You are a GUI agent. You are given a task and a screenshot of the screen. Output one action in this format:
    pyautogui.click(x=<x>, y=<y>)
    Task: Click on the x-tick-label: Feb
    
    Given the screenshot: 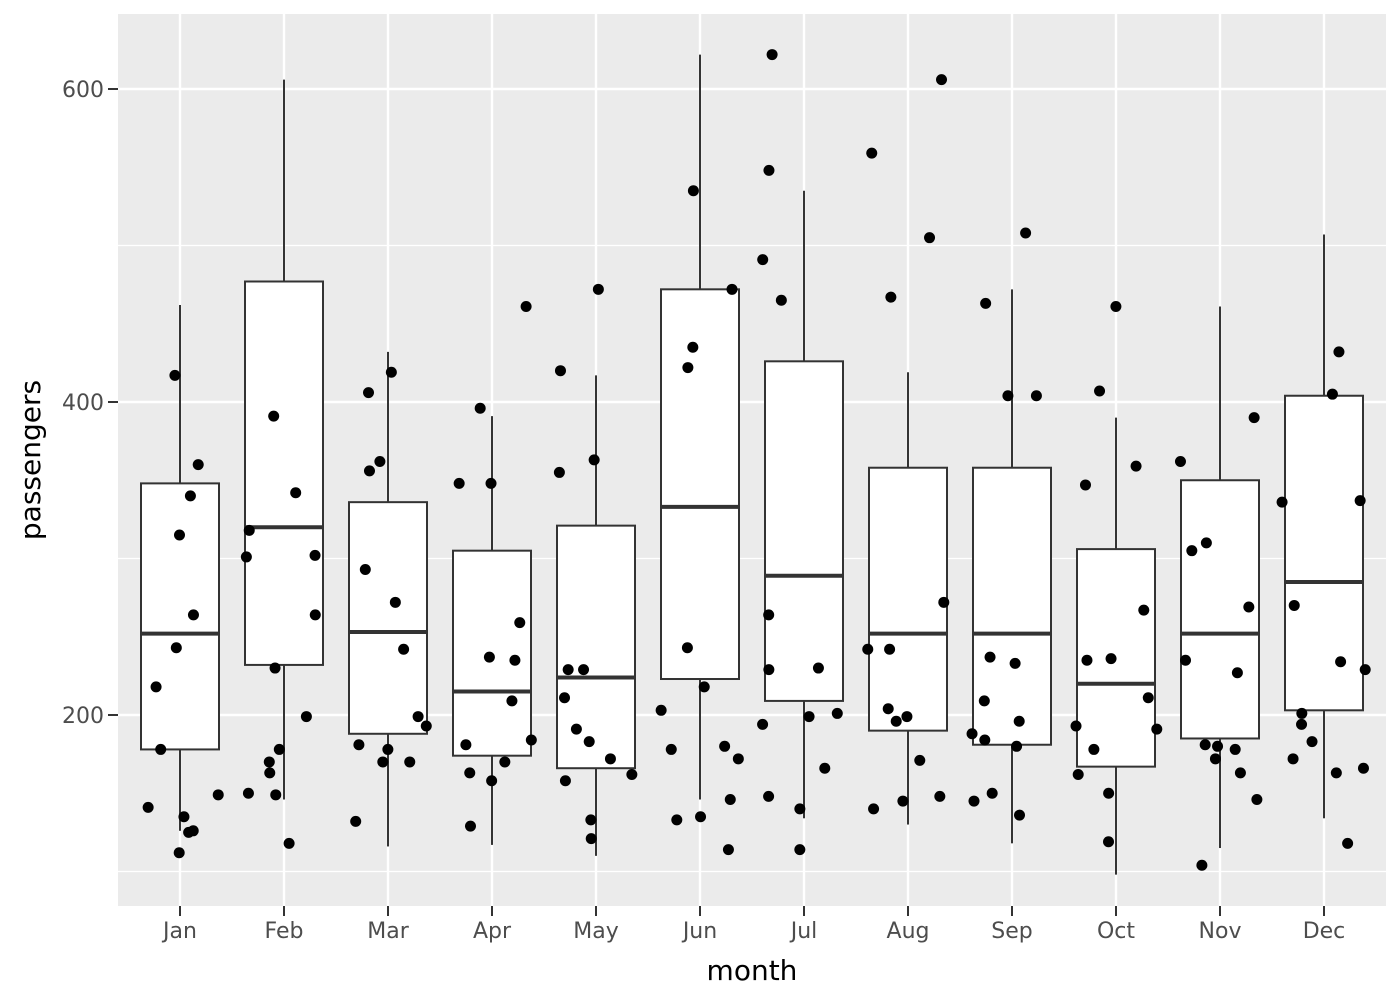 What is the action you would take?
    pyautogui.click(x=284, y=931)
    